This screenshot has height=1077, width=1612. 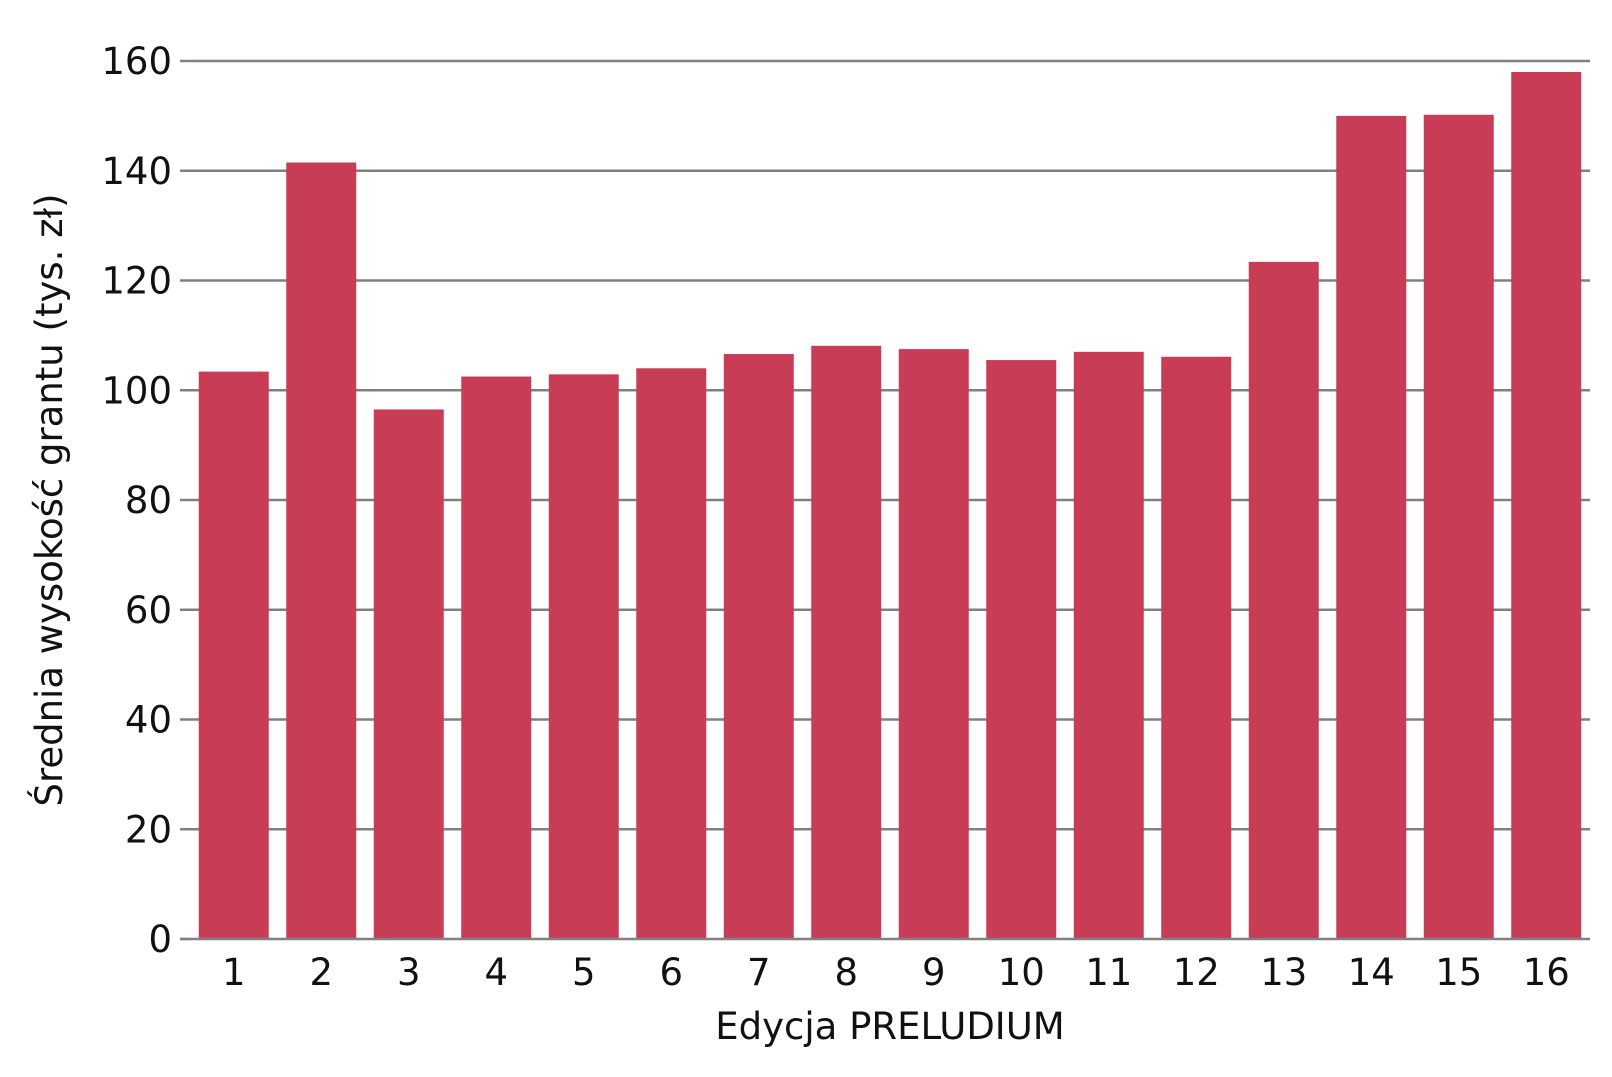 I want to click on x-tick-label: 11, so click(x=1108, y=972).